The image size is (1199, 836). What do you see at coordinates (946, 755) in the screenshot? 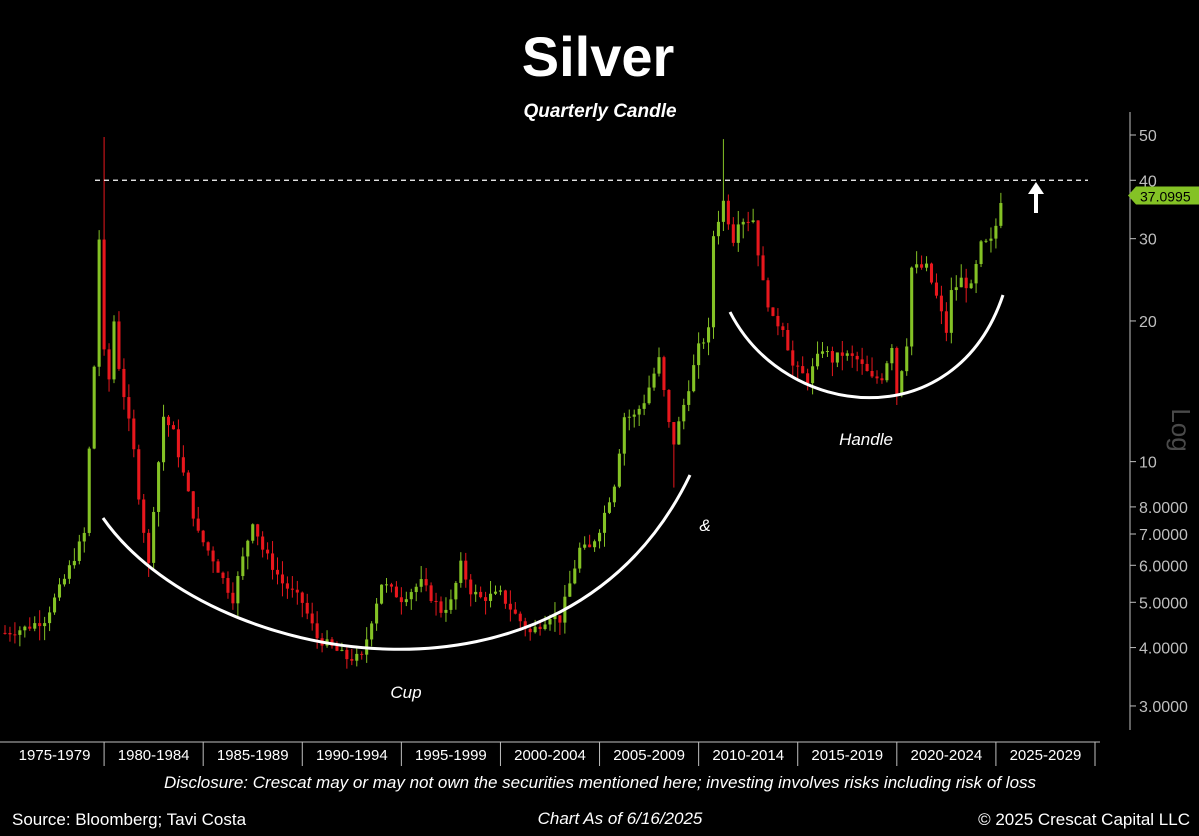
I see `x-period-label: 2020-2024` at bounding box center [946, 755].